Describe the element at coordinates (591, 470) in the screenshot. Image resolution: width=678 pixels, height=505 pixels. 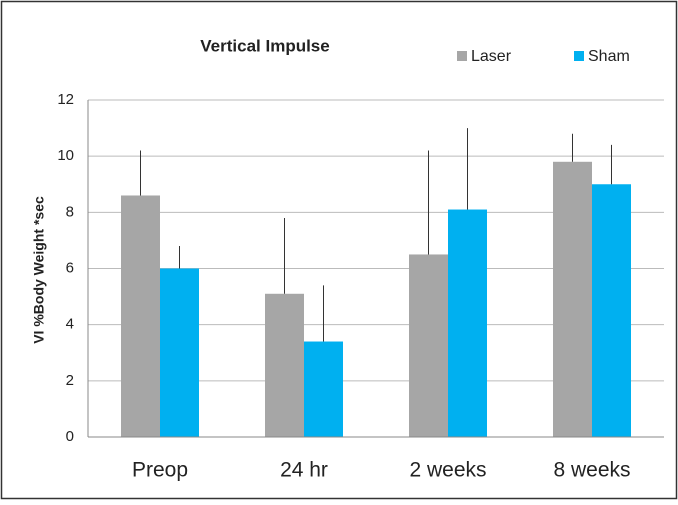
I see `x-tick-label: 8 weeks` at that location.